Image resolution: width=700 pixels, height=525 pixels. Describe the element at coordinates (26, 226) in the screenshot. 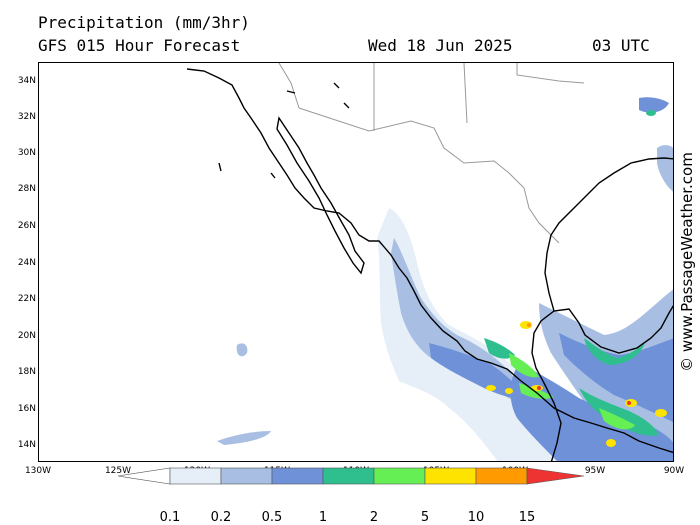

I see `lat-label: 26N` at that location.